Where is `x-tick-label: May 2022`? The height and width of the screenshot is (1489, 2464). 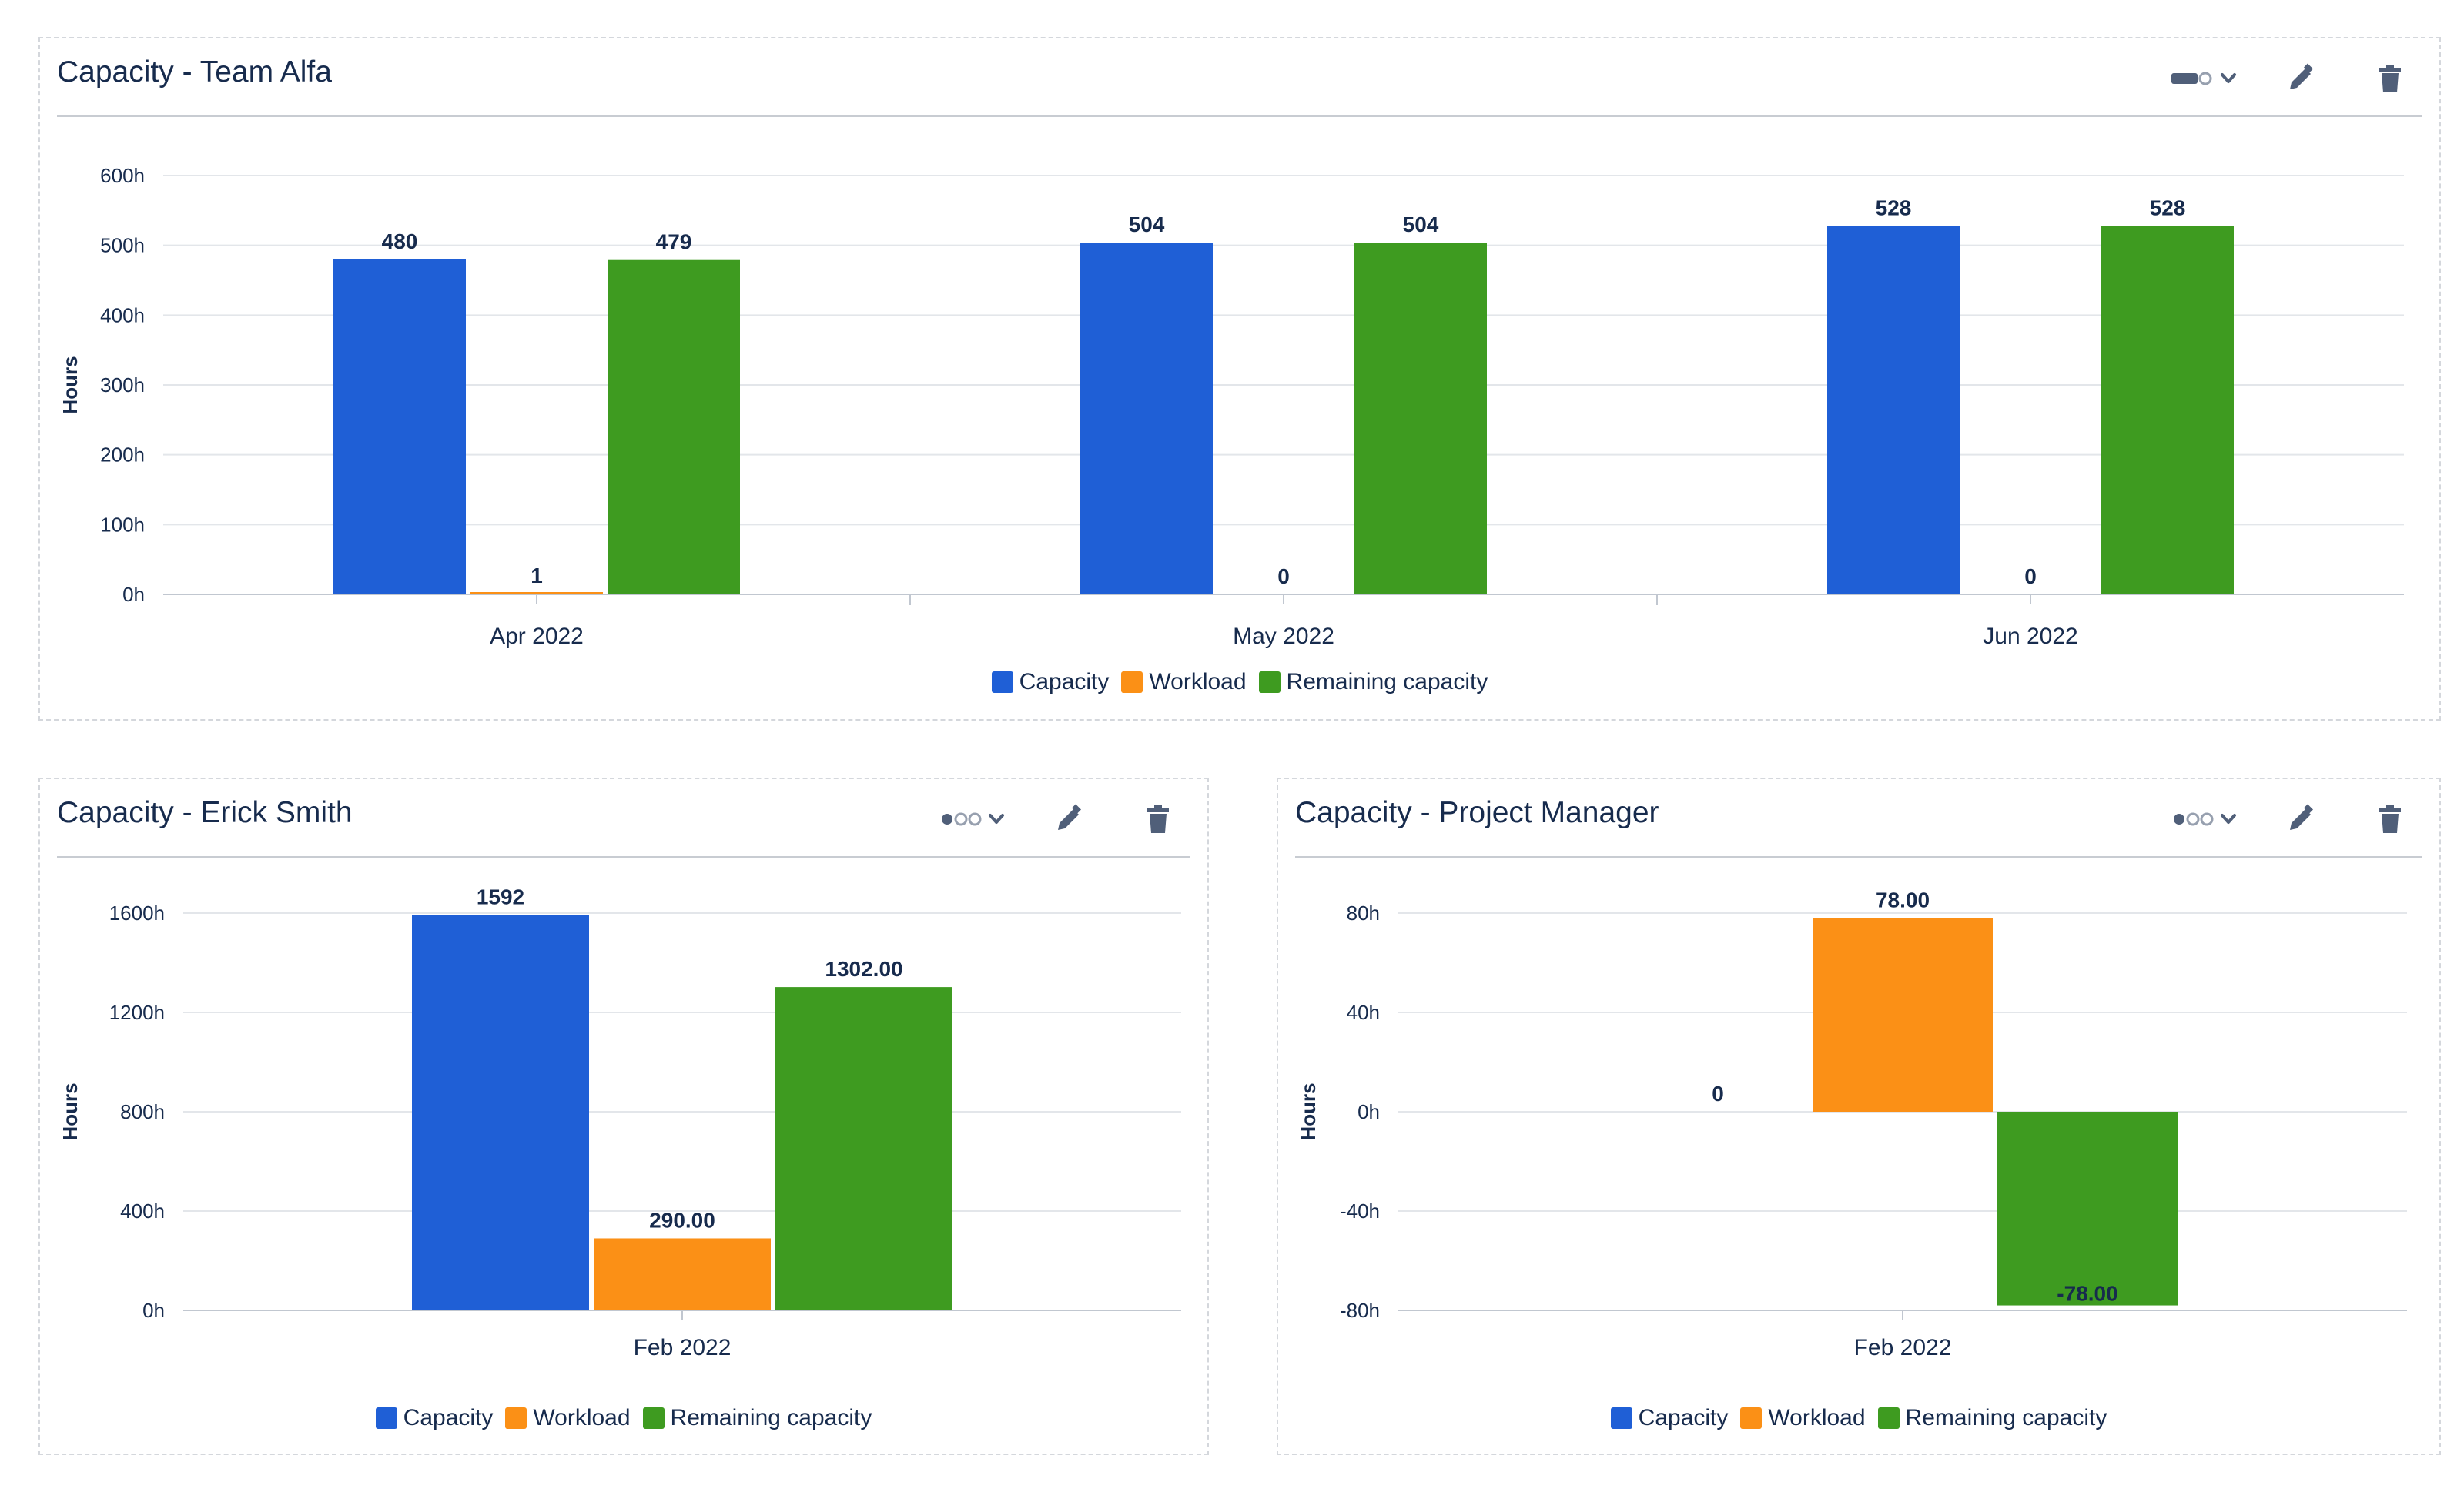 x-tick-label: May 2022 is located at coordinates (1283, 636).